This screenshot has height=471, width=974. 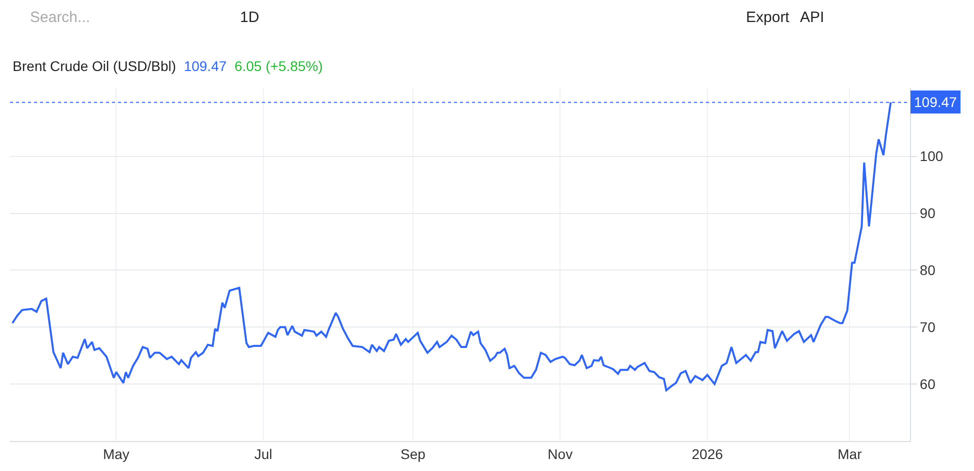 I want to click on y-tick-label: 80, so click(x=928, y=270).